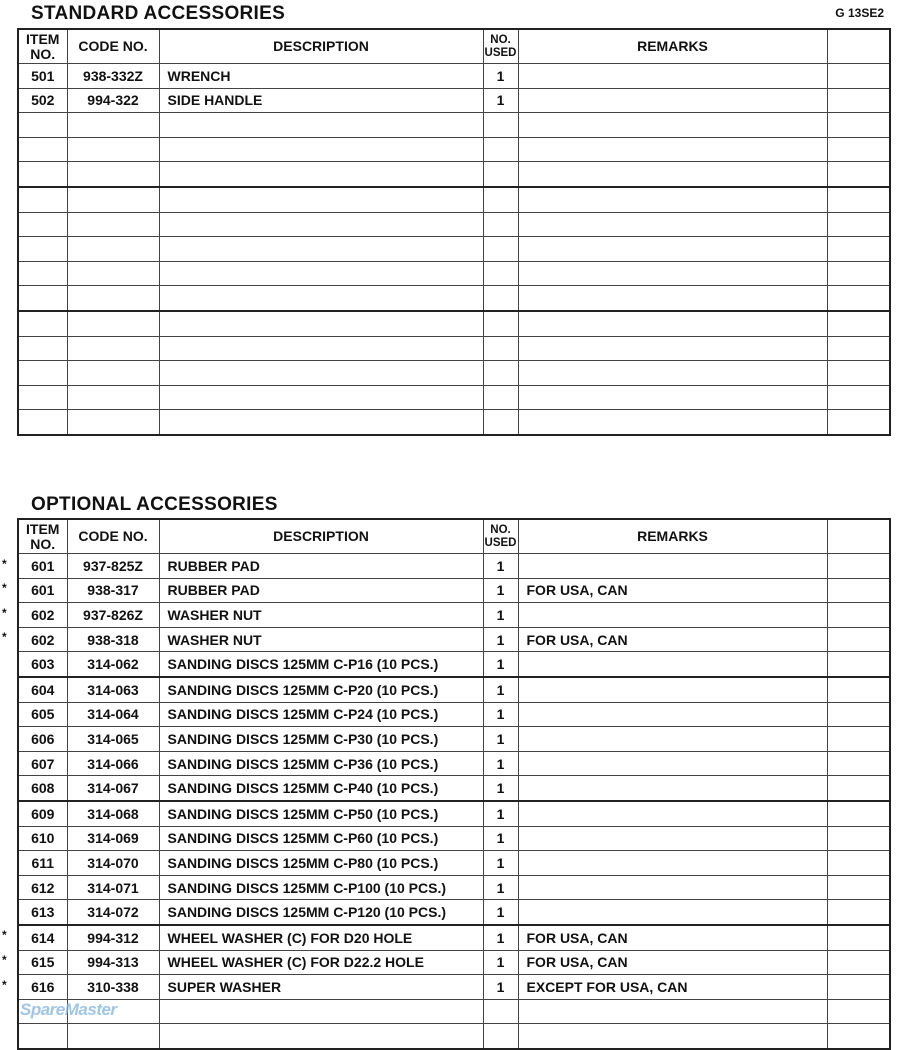 The image size is (898, 1050). What do you see at coordinates (321, 962) in the screenshot?
I see `description: WHEEL WASHER (C) FOR D22.2 HOLE` at bounding box center [321, 962].